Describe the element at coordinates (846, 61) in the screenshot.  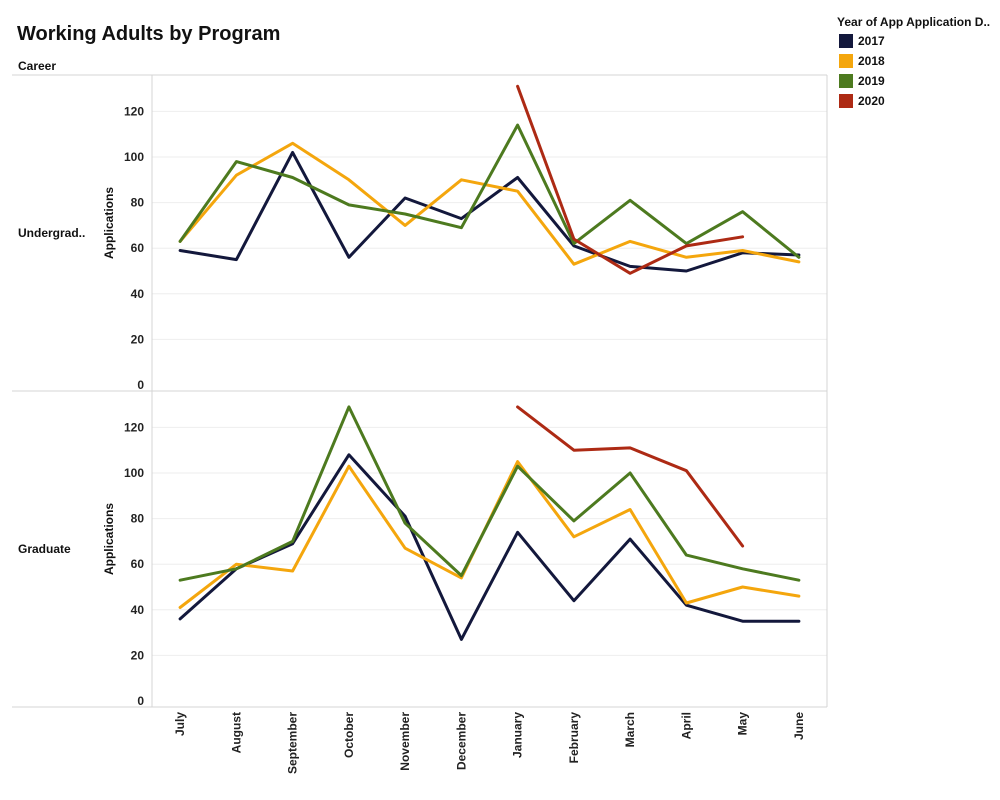
I see `legend-swatch-2018` at that location.